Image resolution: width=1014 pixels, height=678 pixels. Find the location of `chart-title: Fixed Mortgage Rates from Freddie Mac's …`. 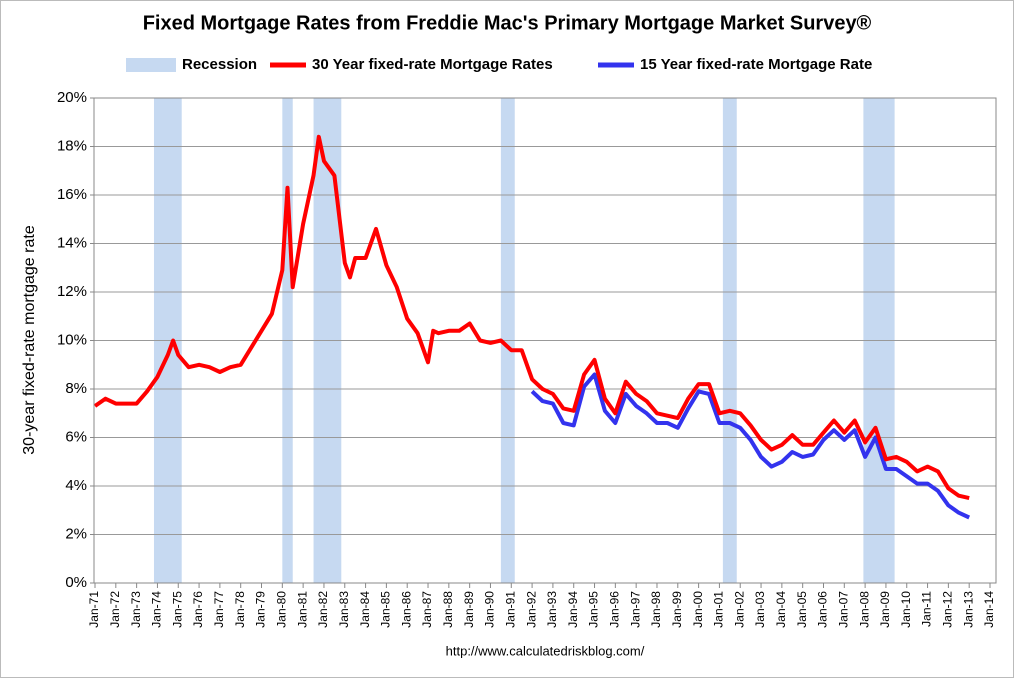

chart-title: Fixed Mortgage Rates from Freddie Mac's … is located at coordinates (507, 23).